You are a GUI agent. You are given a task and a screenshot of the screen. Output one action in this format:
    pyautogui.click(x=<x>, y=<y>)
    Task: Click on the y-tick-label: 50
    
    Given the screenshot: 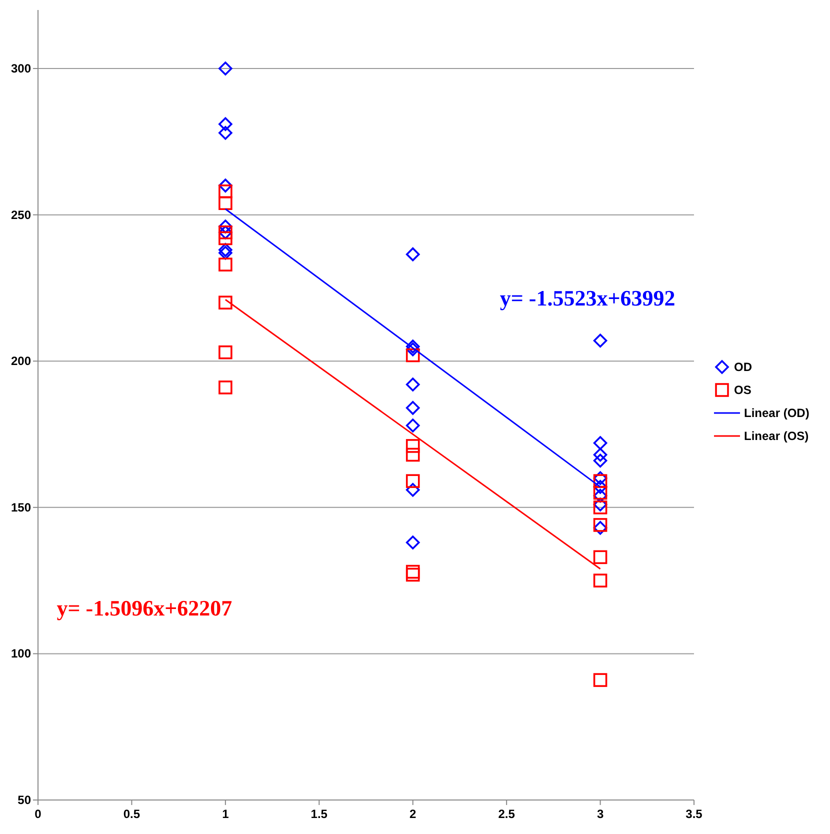 What is the action you would take?
    pyautogui.click(x=25, y=800)
    